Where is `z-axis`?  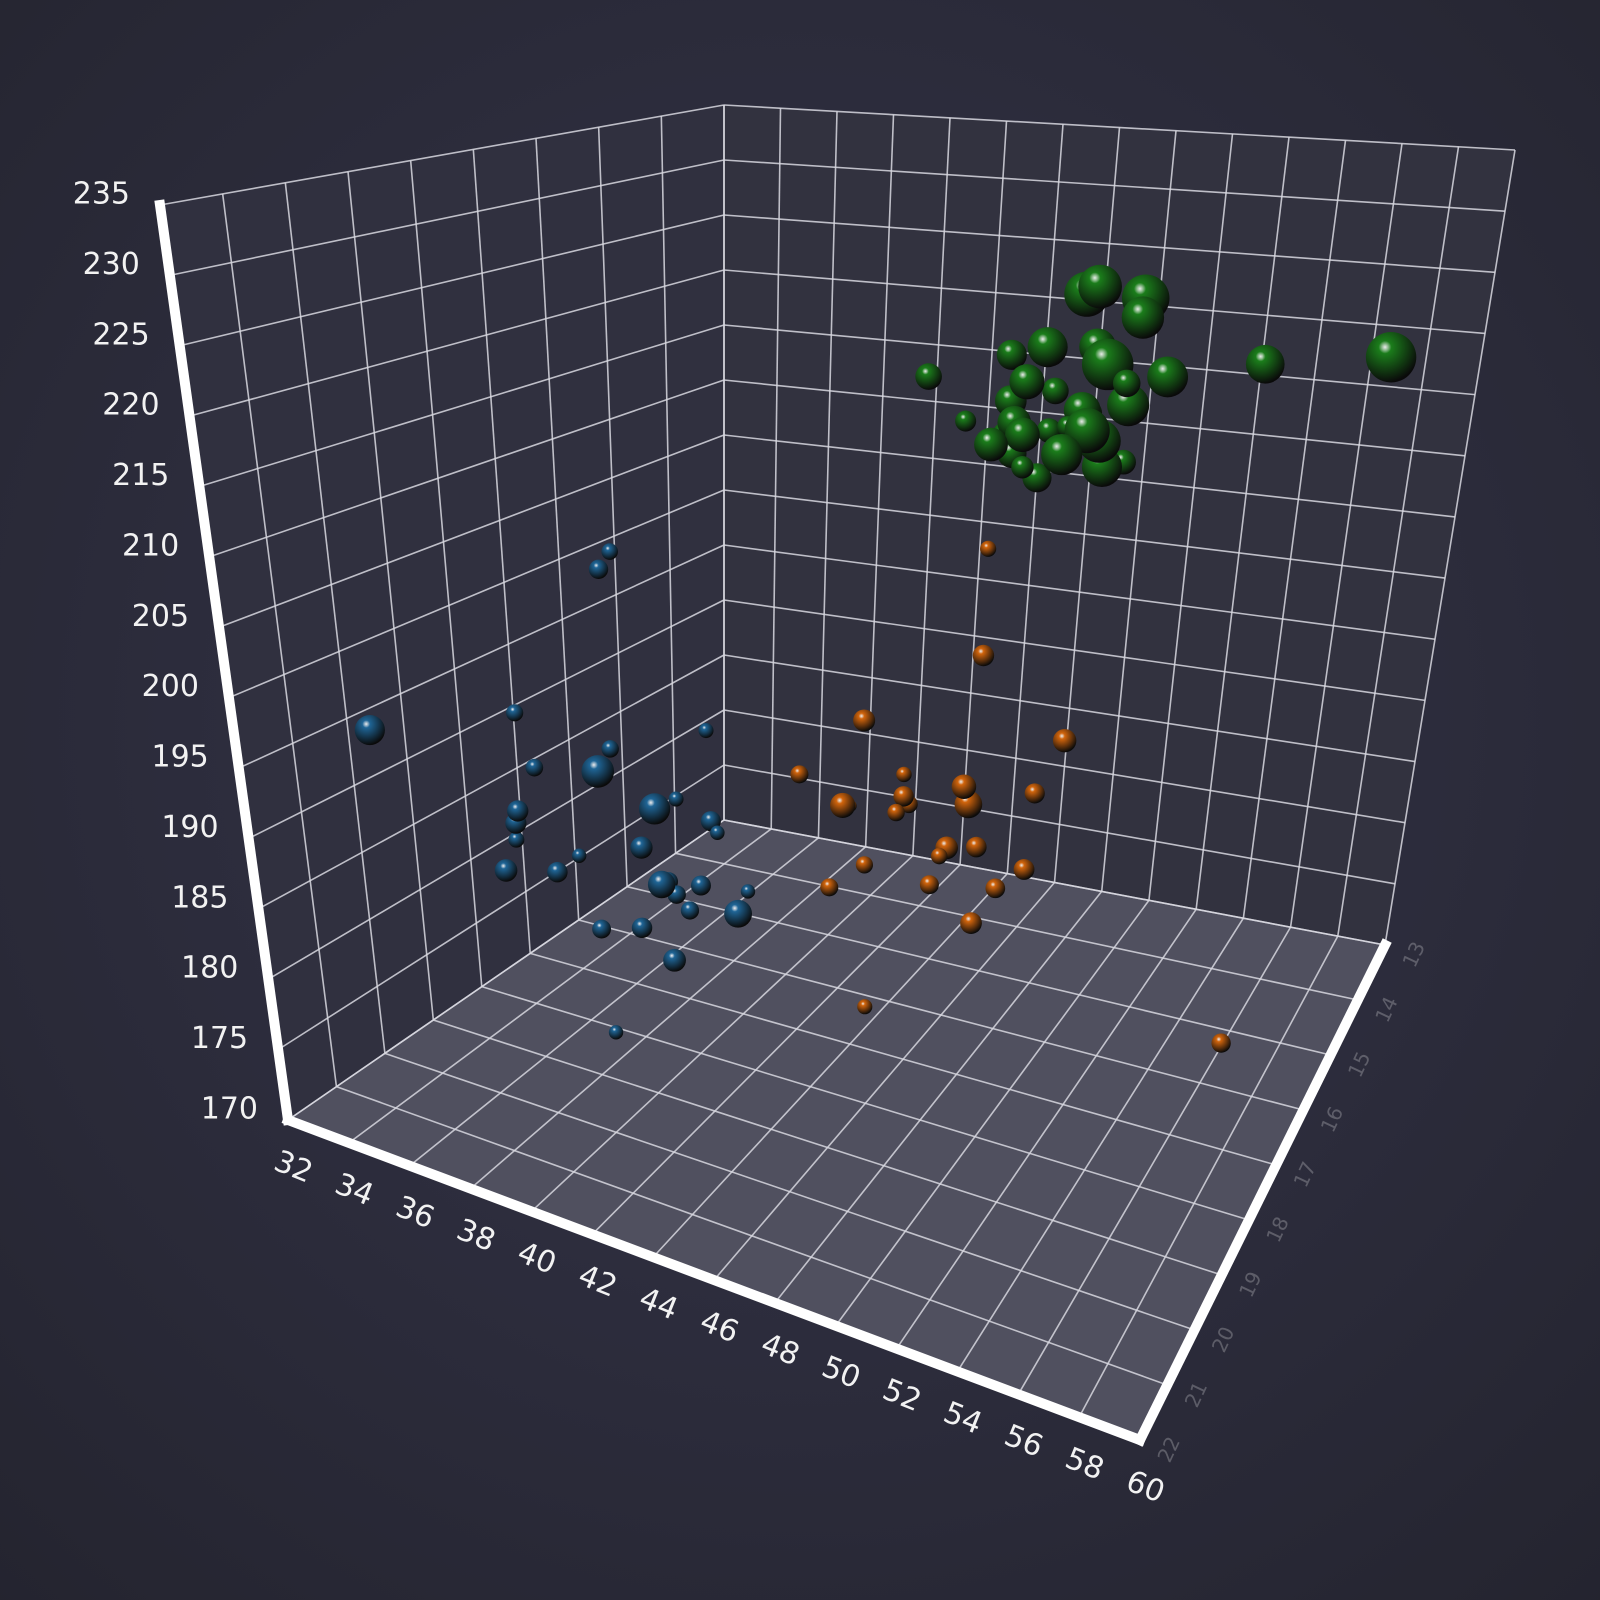
z-axis is located at coordinates (1262, 1192).